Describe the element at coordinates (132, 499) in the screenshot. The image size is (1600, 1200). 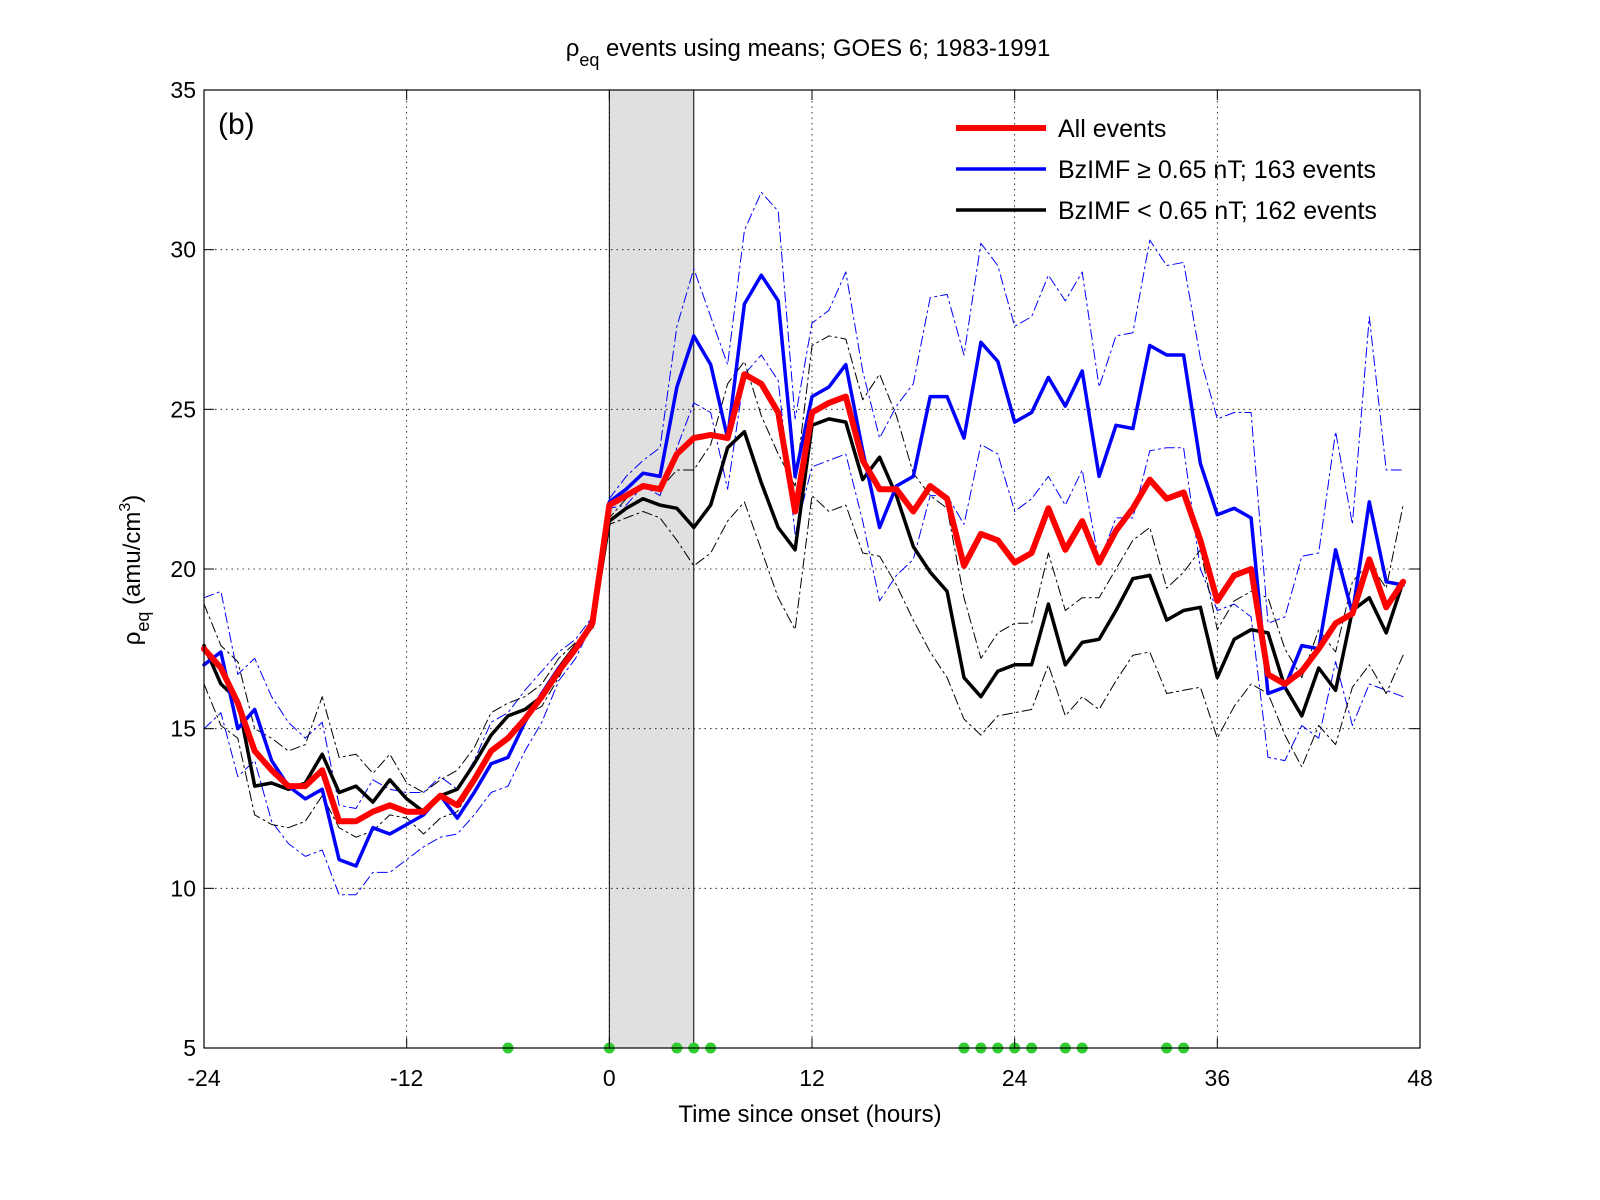
I see `y-label-units-close: )` at that location.